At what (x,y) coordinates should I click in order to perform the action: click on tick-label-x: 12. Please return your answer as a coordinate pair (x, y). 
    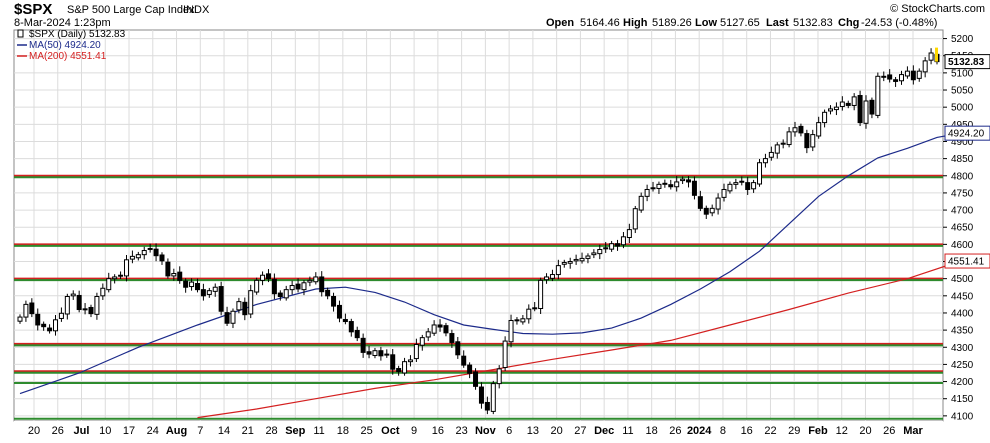
    Looking at the image, I should click on (842, 431).